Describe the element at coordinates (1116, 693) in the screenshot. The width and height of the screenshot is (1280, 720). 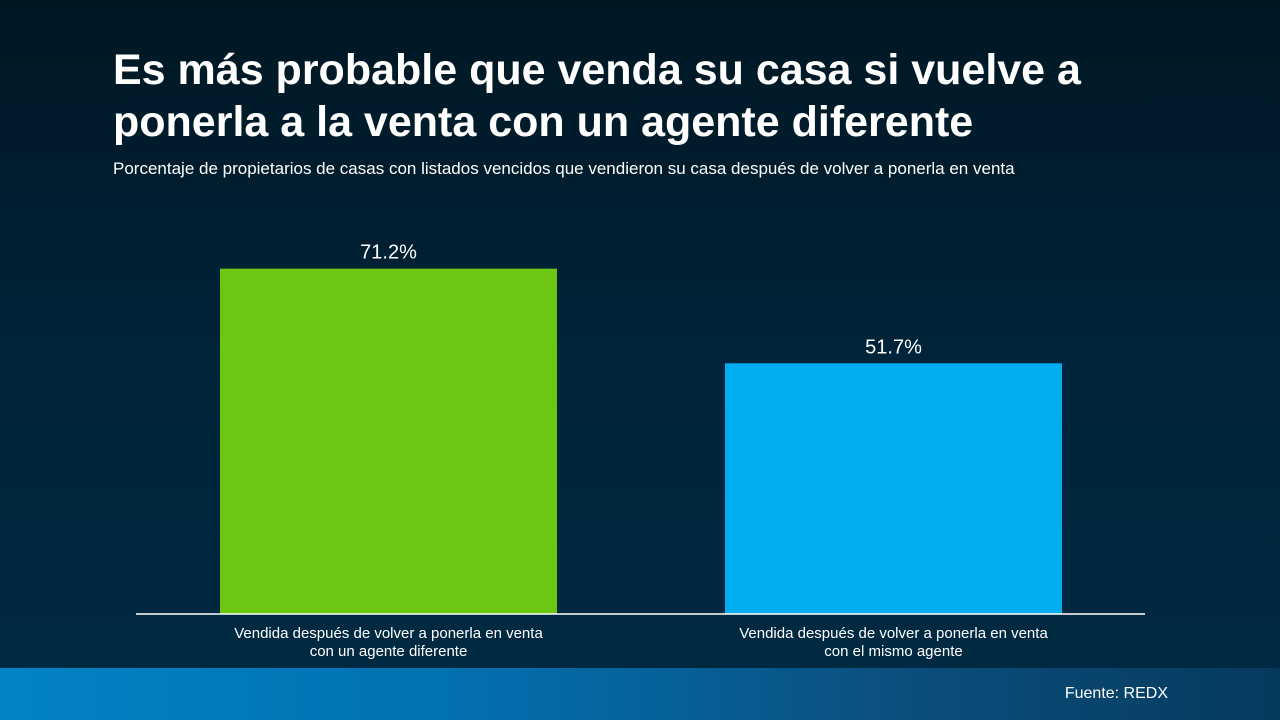
I see `source-label: Fuente: REDX` at that location.